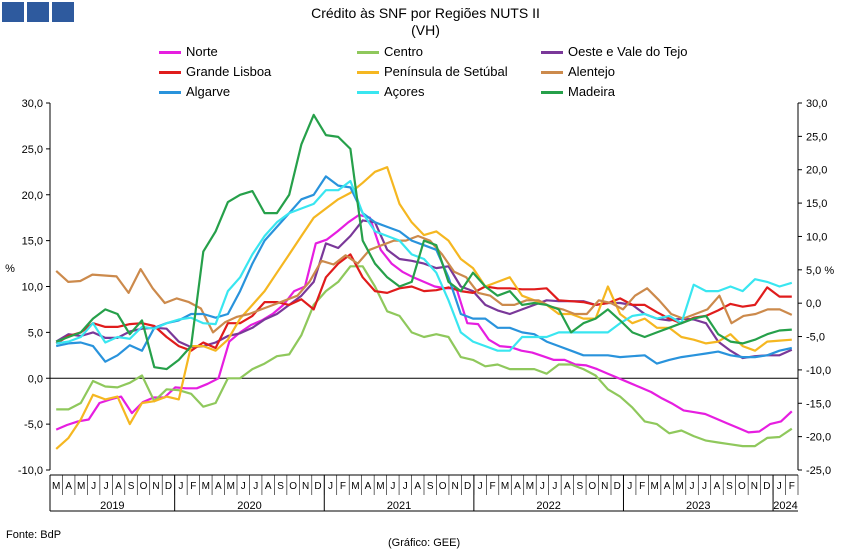  Describe the element at coordinates (10, 269) in the screenshot. I see `y-axis-label: %` at that location.